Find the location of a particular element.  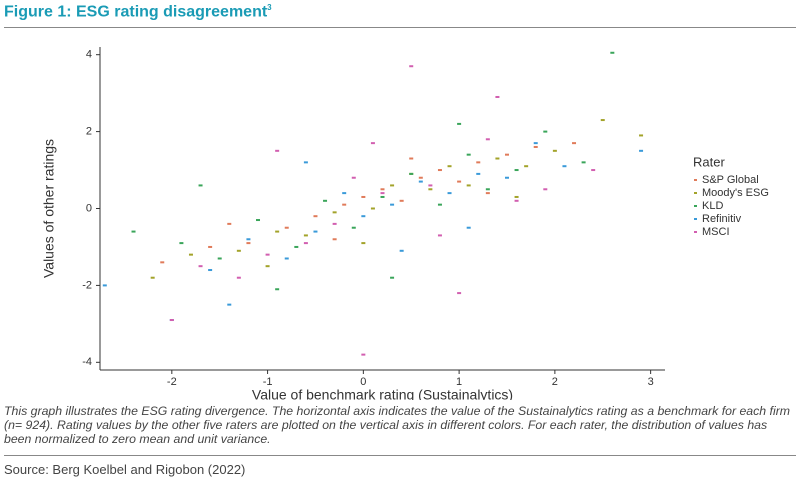

legend-label: Refinitiv is located at coordinates (722, 219).